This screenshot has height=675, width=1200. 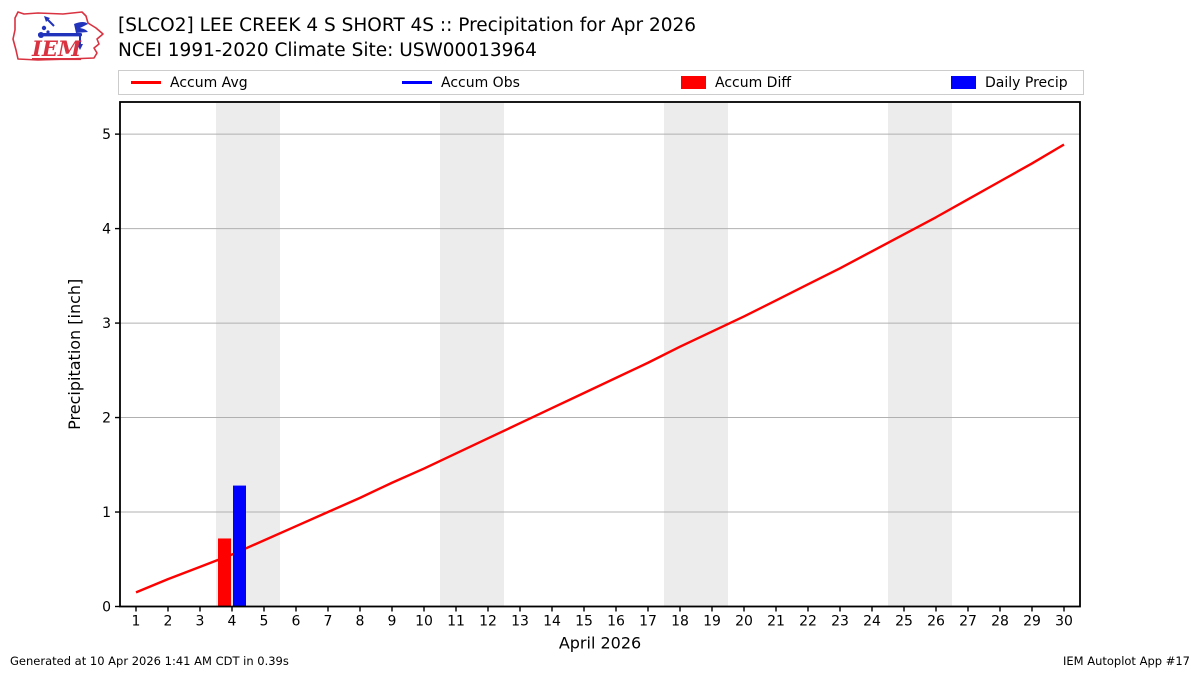 What do you see at coordinates (1064, 622) in the screenshot?
I see `svg-text: 30` at bounding box center [1064, 622].